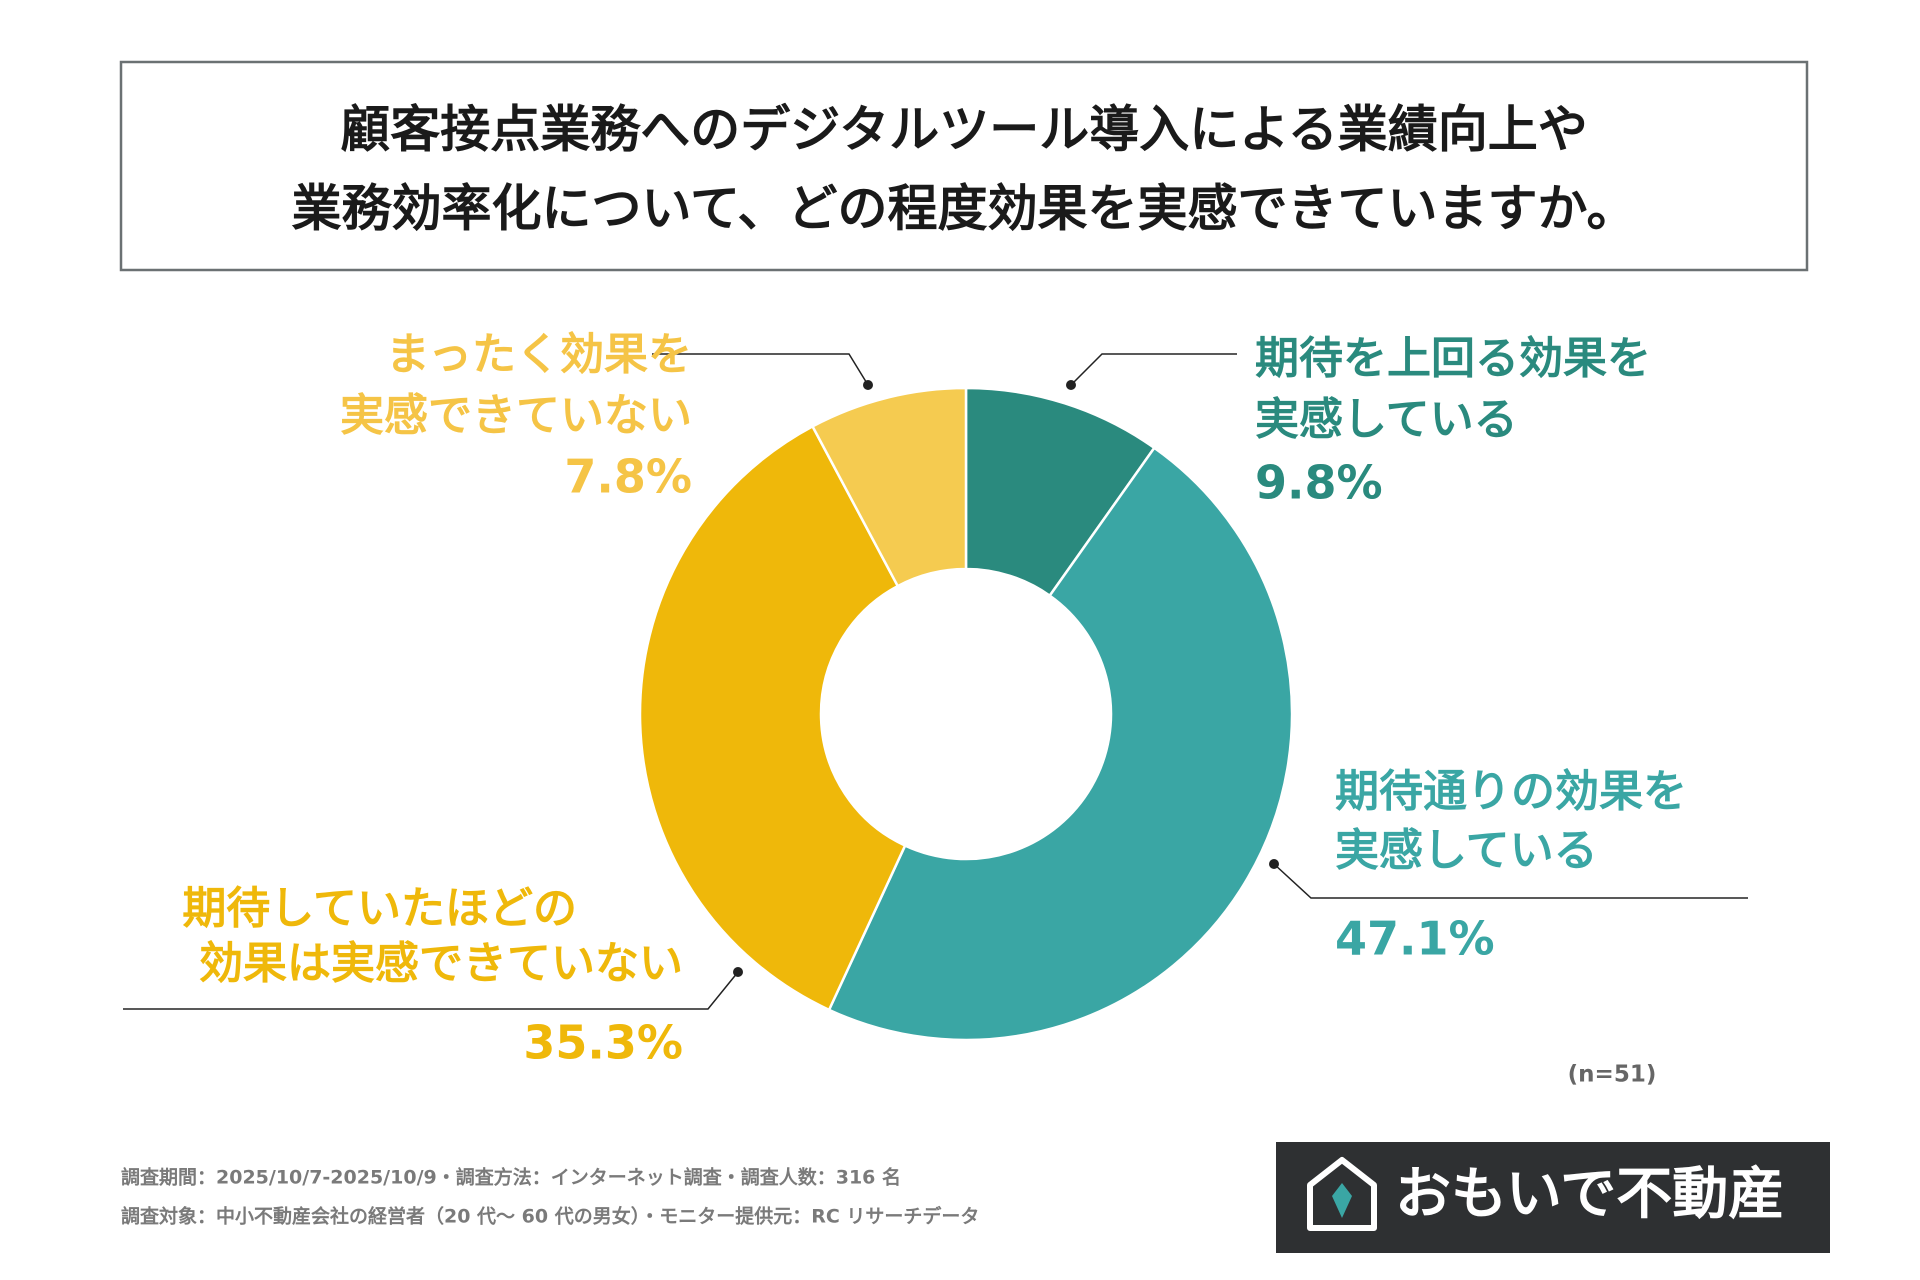 The width and height of the screenshot is (1920, 1280). Describe the element at coordinates (516, 415) in the screenshot. I see `slice-label: 実感できていない` at that location.